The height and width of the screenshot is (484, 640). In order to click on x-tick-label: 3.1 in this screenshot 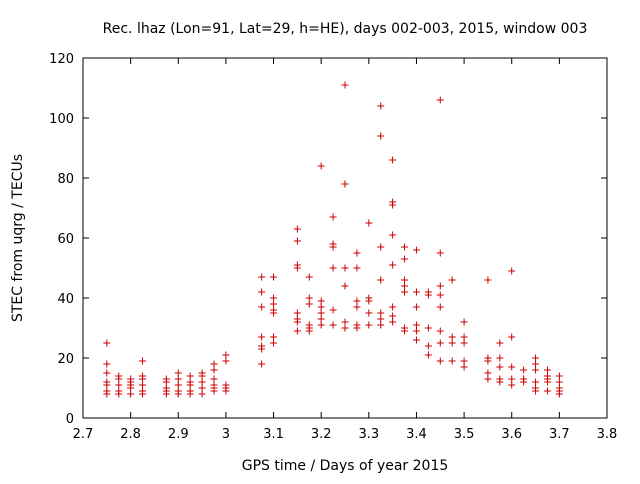, I will do `click(273, 434)`.